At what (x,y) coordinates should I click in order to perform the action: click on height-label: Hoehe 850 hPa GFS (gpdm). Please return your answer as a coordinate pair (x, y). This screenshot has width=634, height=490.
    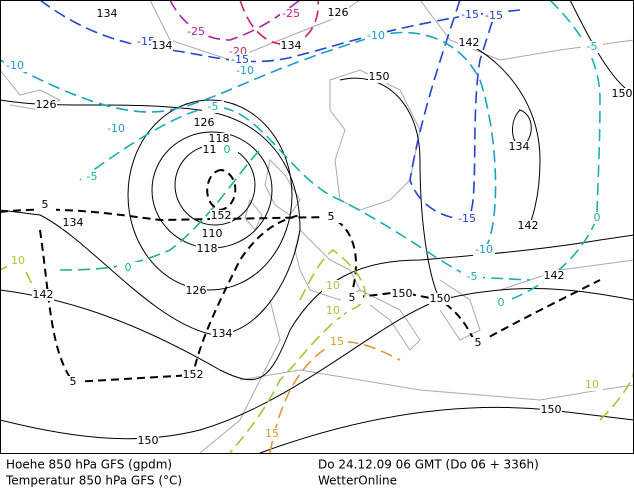
    Looking at the image, I should click on (89, 465).